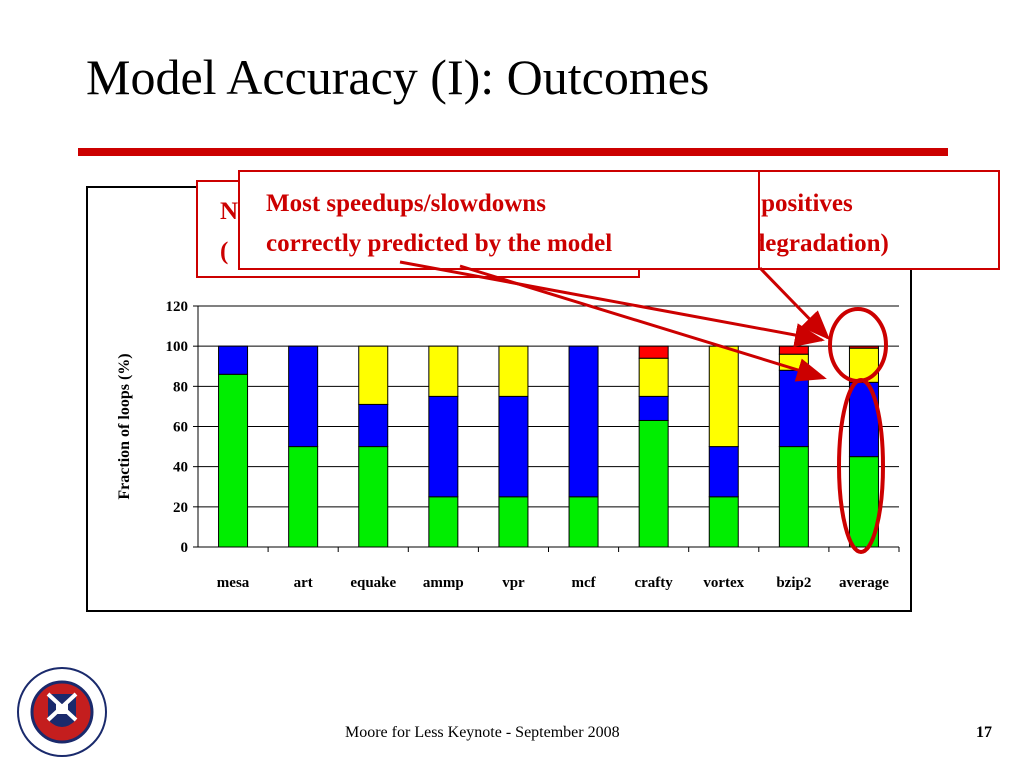 The height and width of the screenshot is (768, 1024). I want to click on footer-text: Moore for Less Keynote - September 2008, so click(482, 732).